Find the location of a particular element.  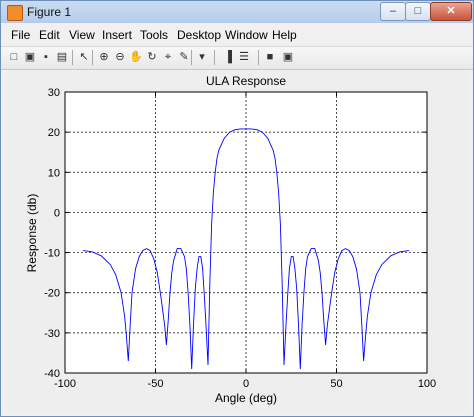

zoom-in-icon: ⊕ is located at coordinates (104, 57).